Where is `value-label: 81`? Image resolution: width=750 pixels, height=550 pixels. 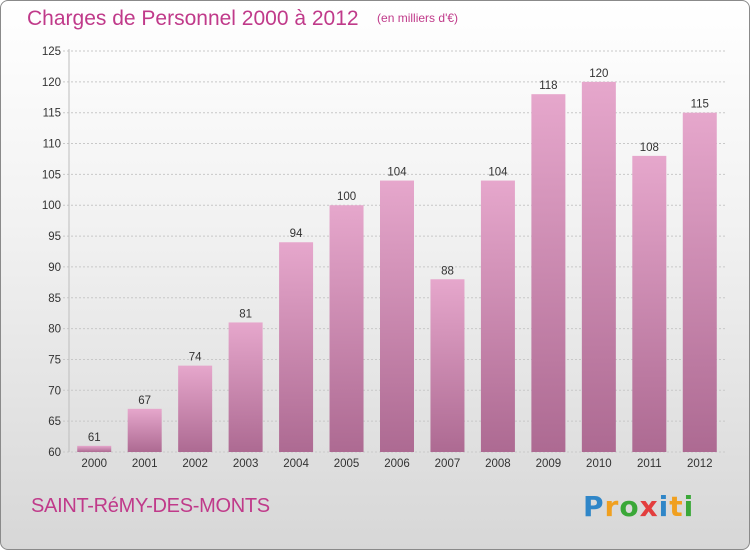
value-label: 81 is located at coordinates (245, 314).